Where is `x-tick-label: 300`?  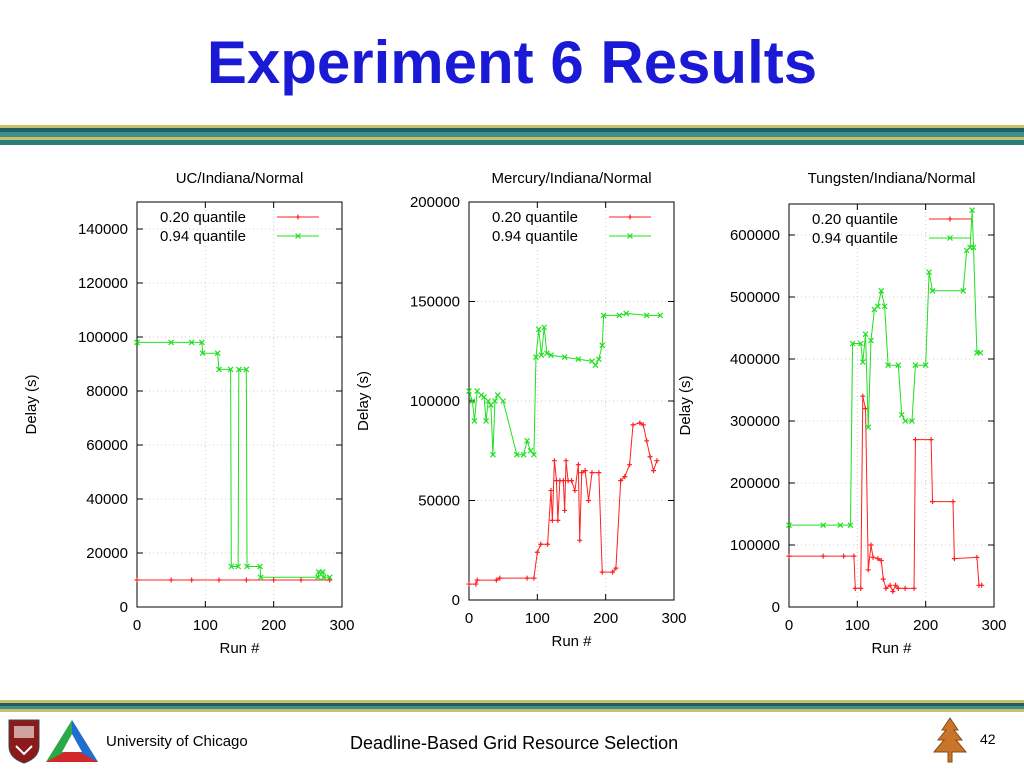
x-tick-label: 300 is located at coordinates (673, 618).